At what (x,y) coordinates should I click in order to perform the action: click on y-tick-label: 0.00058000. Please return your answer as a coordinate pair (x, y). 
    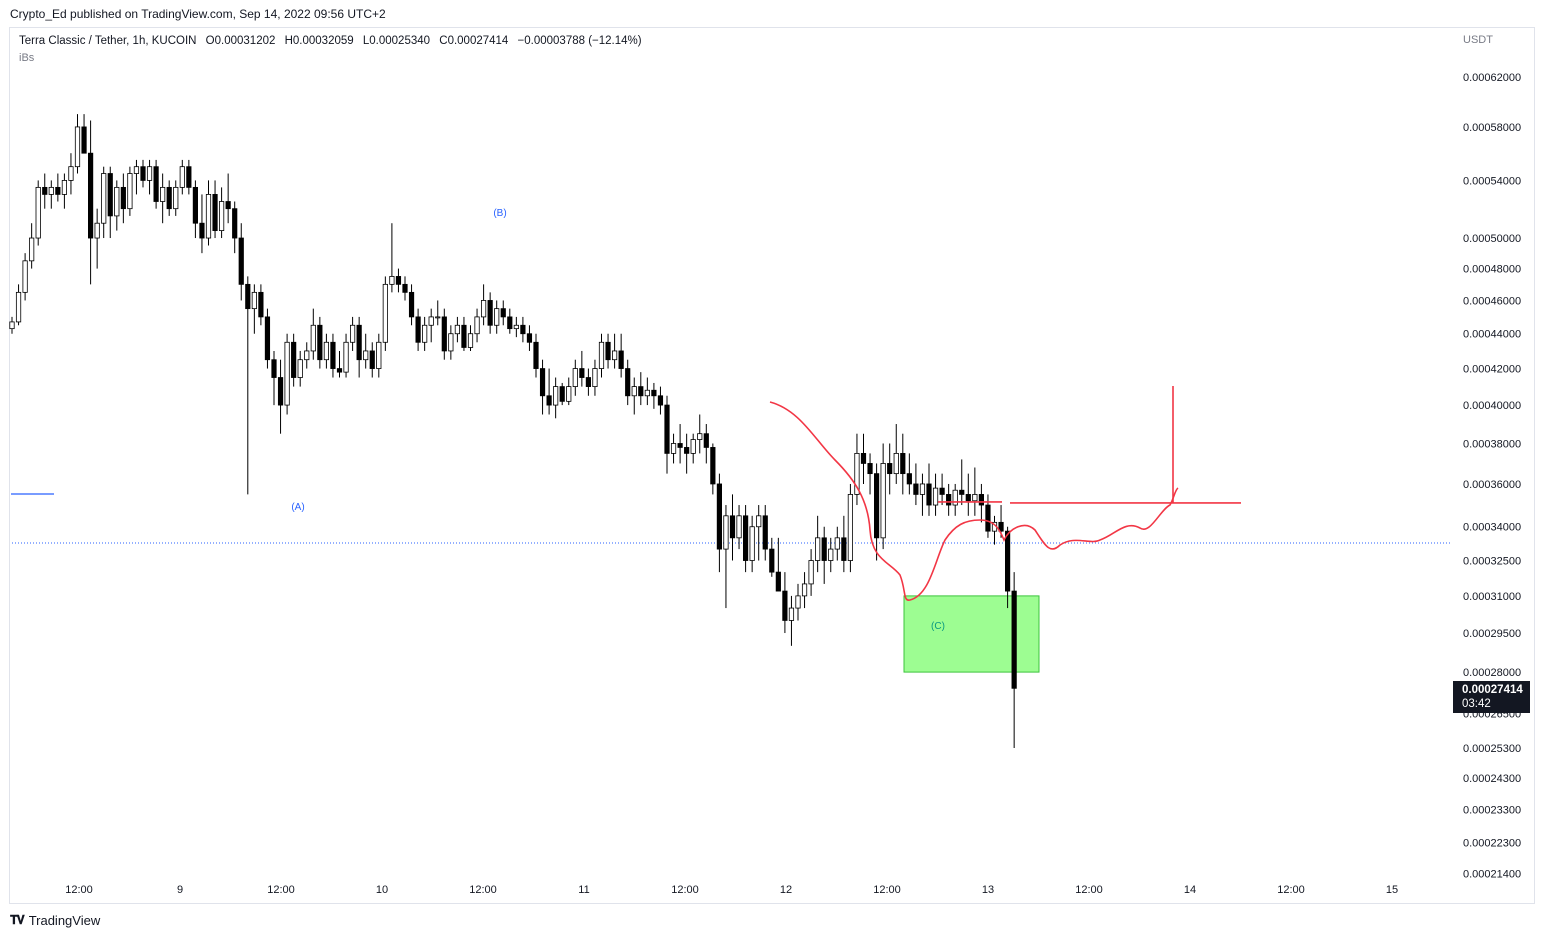
    Looking at the image, I should click on (1492, 128).